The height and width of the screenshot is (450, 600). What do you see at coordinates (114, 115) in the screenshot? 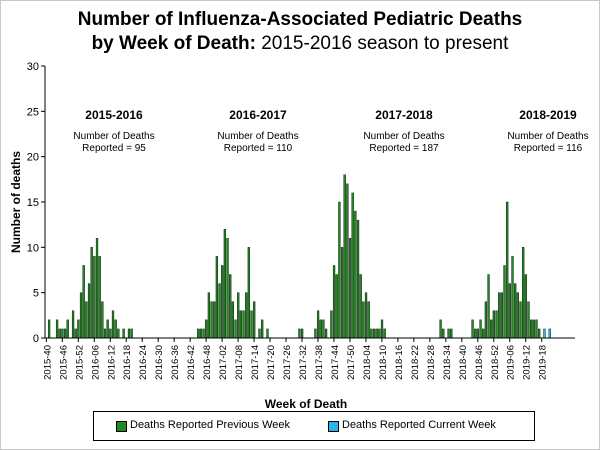
I see `season-label: 2015-2016` at bounding box center [114, 115].